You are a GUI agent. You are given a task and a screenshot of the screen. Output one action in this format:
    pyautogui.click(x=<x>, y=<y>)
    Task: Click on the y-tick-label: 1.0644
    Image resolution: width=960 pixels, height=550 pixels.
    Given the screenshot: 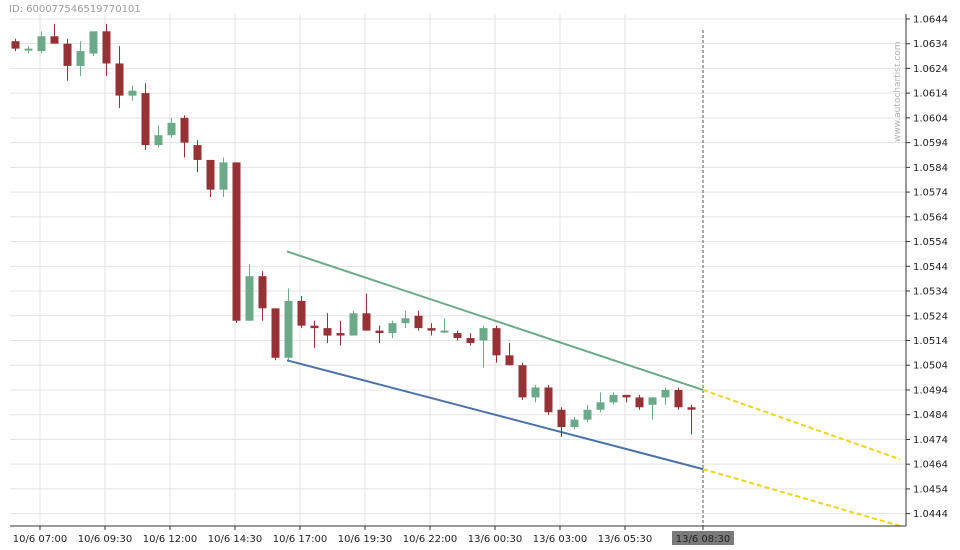 What is the action you would take?
    pyautogui.click(x=930, y=19)
    